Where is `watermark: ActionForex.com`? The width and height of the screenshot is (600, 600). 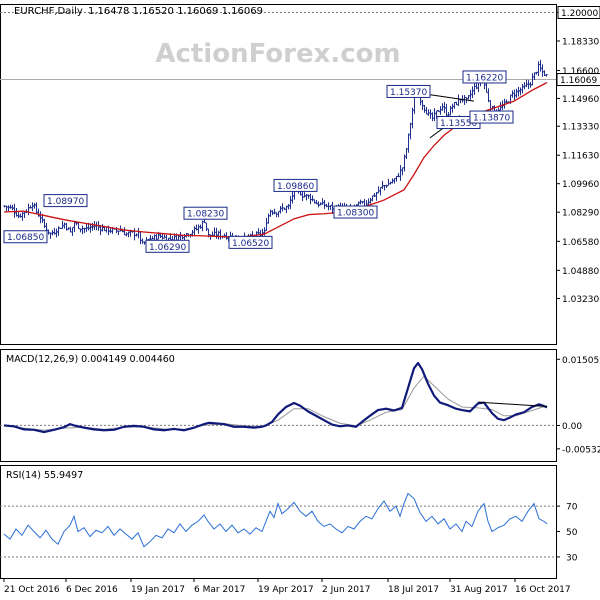
watermark: ActionForex.com is located at coordinates (277, 54).